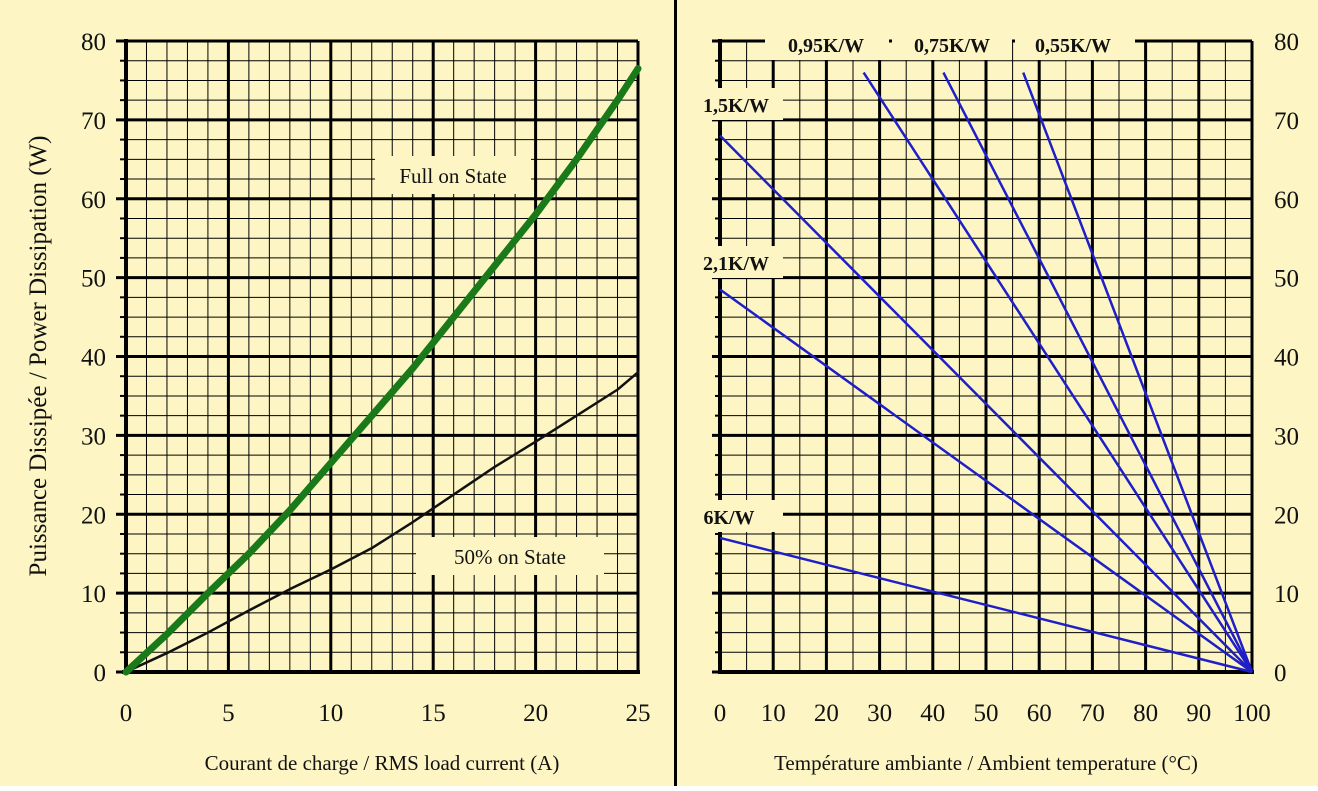 Image resolution: width=1318 pixels, height=791 pixels. What do you see at coordinates (1252, 713) in the screenshot?
I see `right-x-tick-label: 100` at bounding box center [1252, 713].